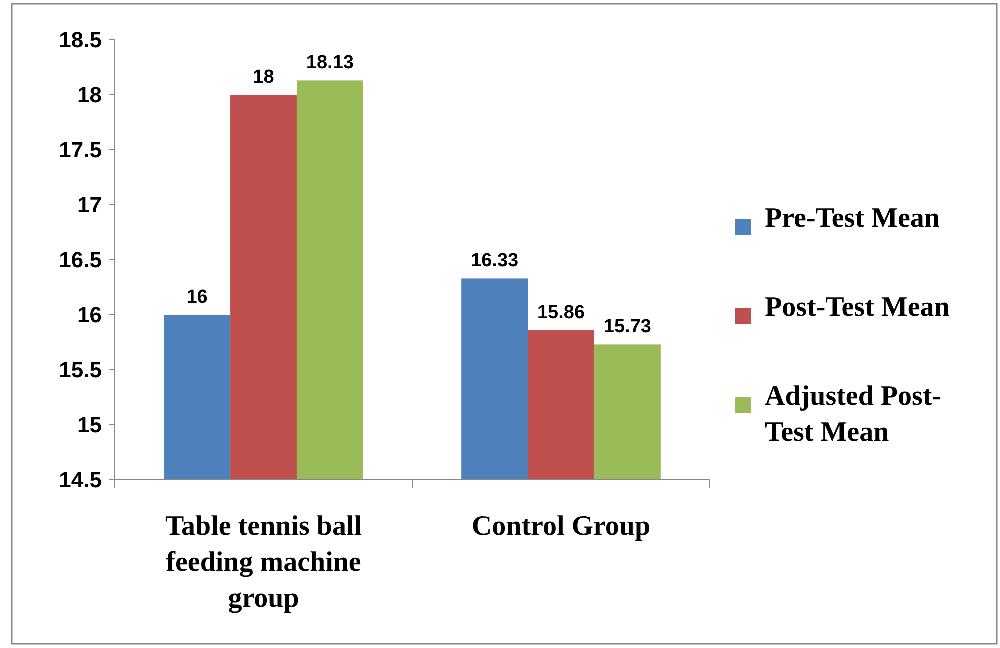 This screenshot has height=648, width=1000. I want to click on y-tick-label: 18, so click(90, 95).